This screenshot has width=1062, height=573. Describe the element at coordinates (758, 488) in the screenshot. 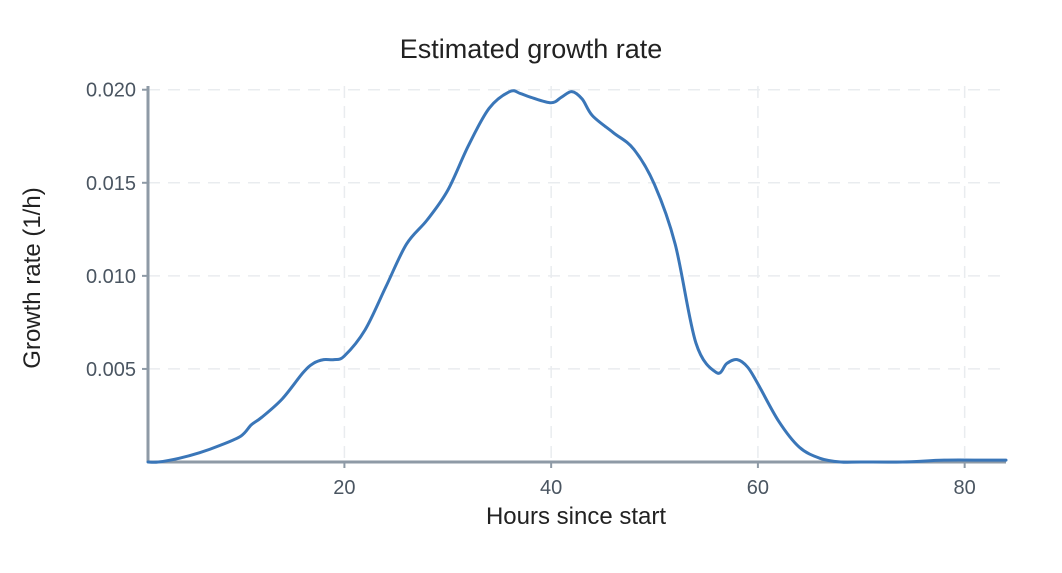

I see `x-tick-label: 60` at that location.